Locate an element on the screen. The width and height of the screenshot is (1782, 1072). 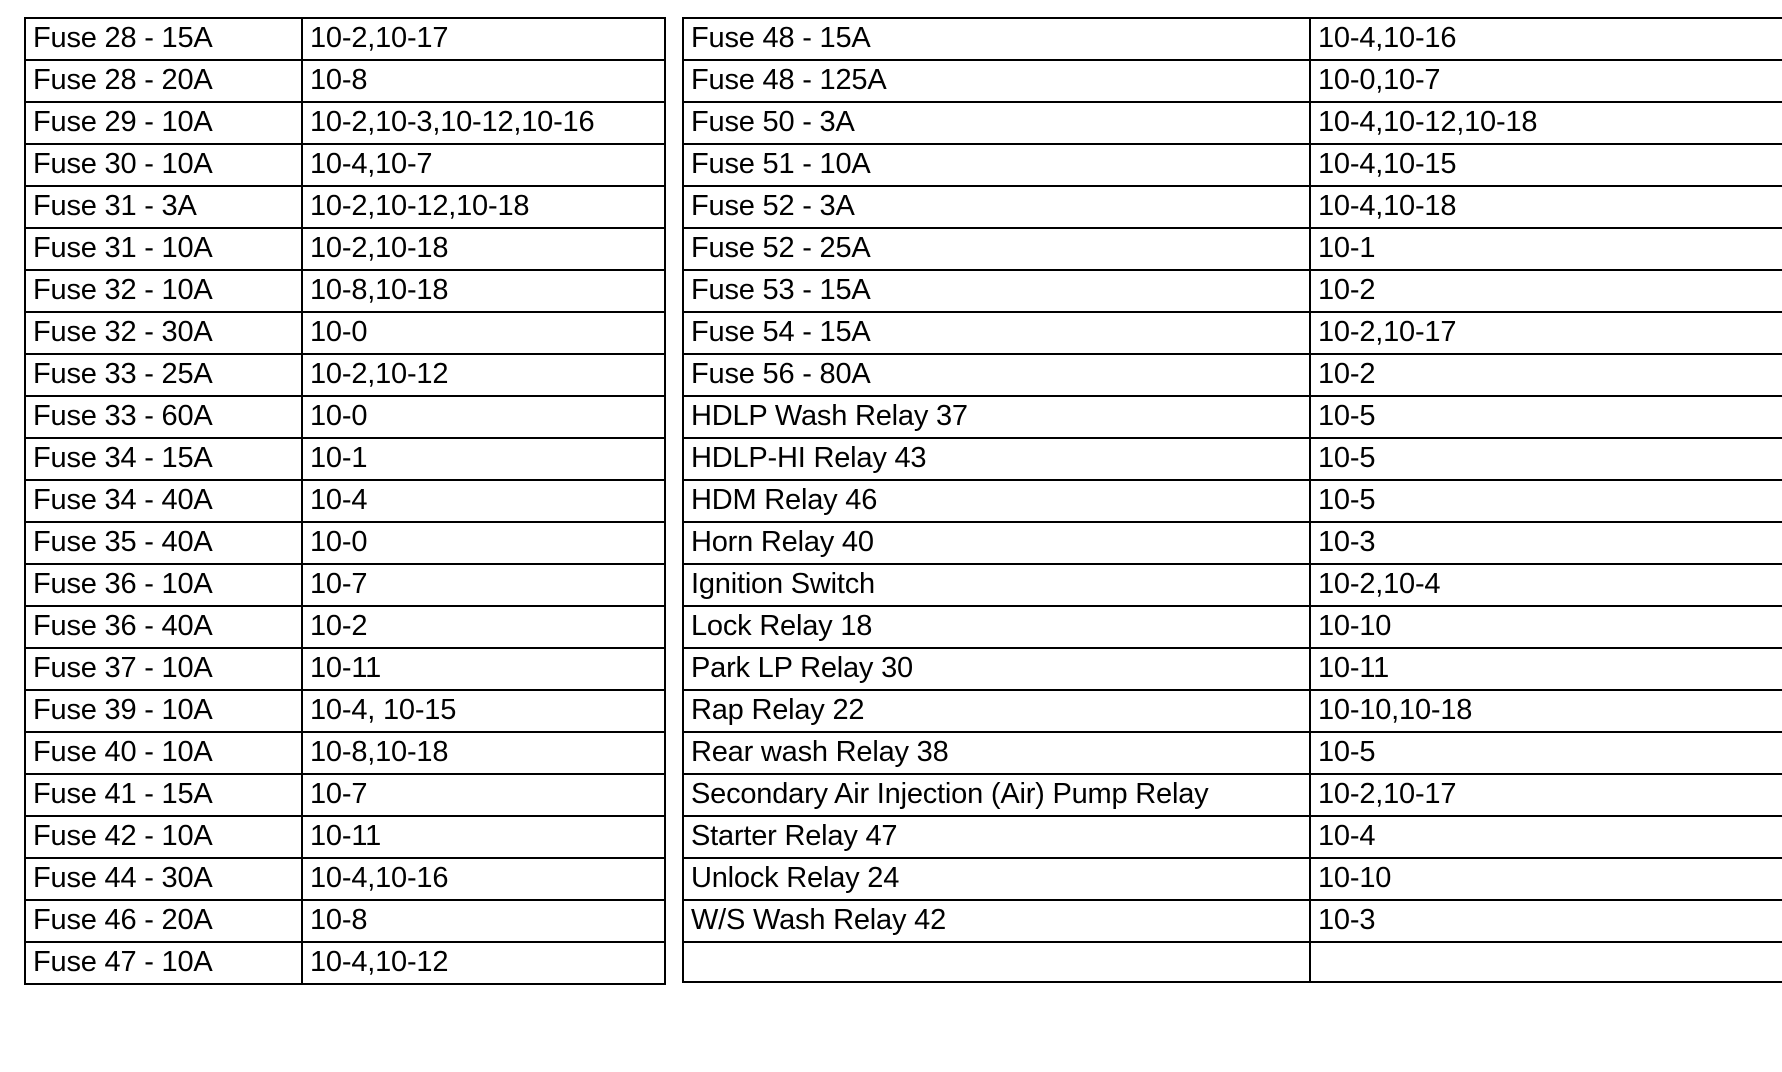
table-row: Fuse 28 - 20A 10-8 is located at coordinates (345, 81).